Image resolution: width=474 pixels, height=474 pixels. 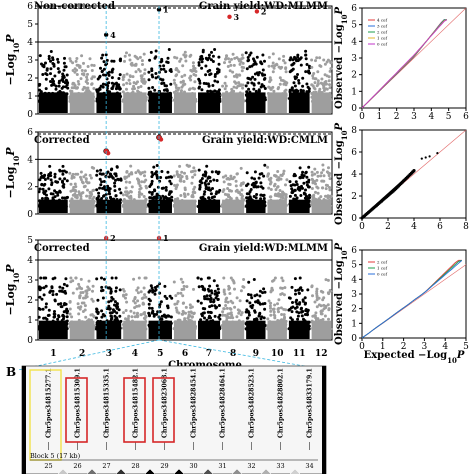 What do you see at coordinates (194, 403) in the screenshot?
I see `snp-name: Chr5pos34828454.1` at bounding box center [194, 403].